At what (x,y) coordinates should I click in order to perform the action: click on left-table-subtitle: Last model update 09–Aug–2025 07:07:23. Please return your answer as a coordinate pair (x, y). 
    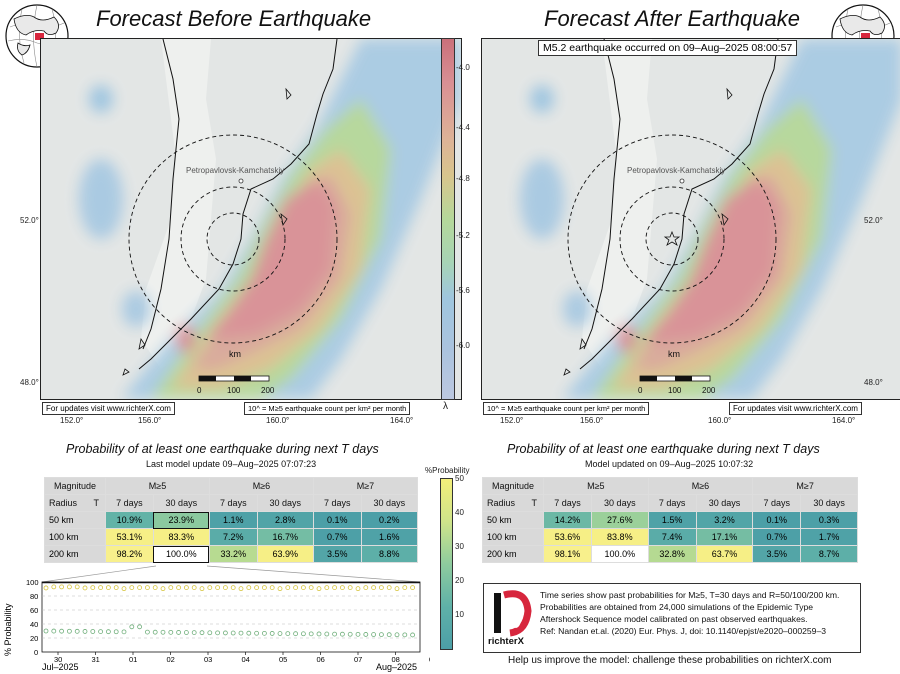
    Looking at the image, I should click on (231, 464).